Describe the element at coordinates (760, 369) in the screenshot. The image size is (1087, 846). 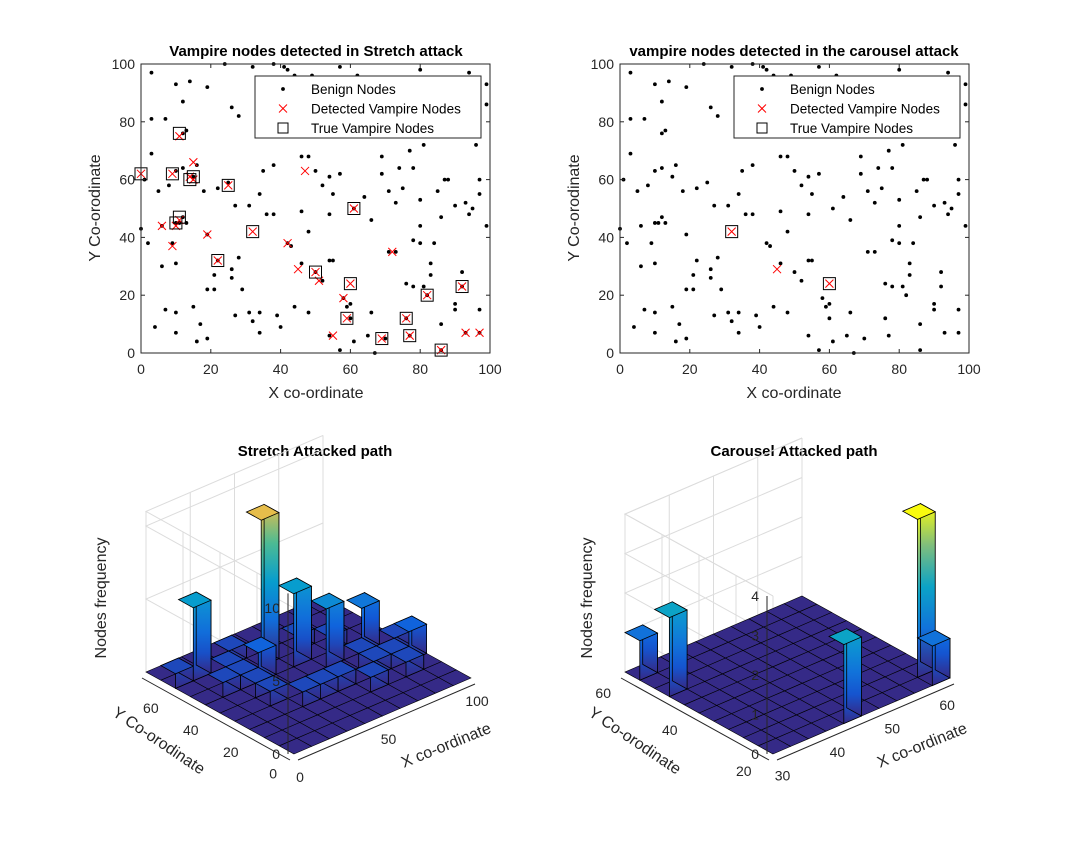
I see `x-tick-label: 40` at that location.